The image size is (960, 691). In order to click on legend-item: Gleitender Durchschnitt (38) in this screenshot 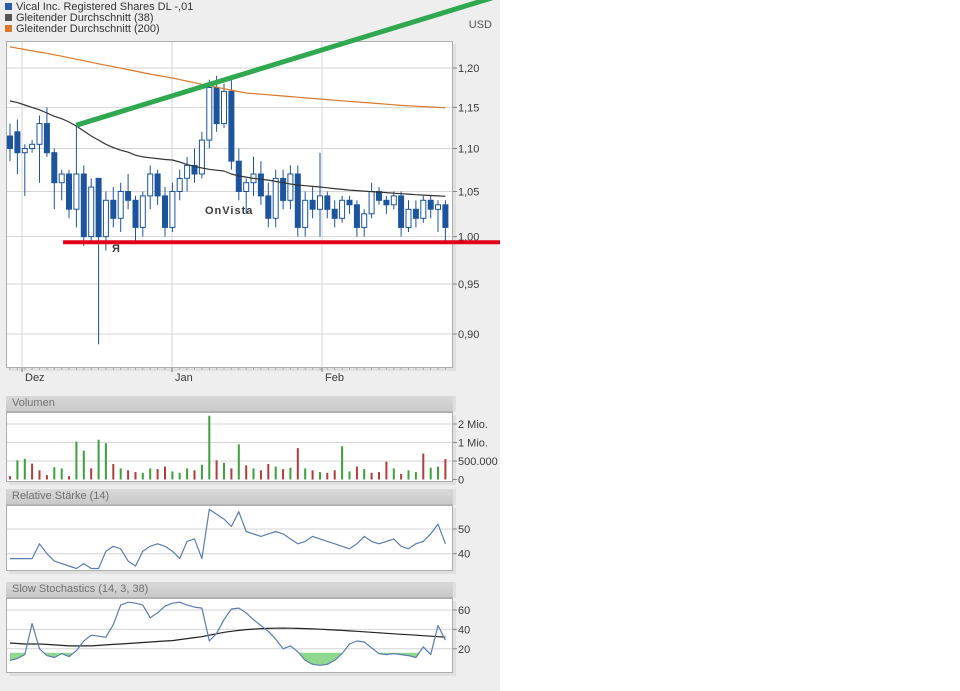, I will do `click(99, 18)`.